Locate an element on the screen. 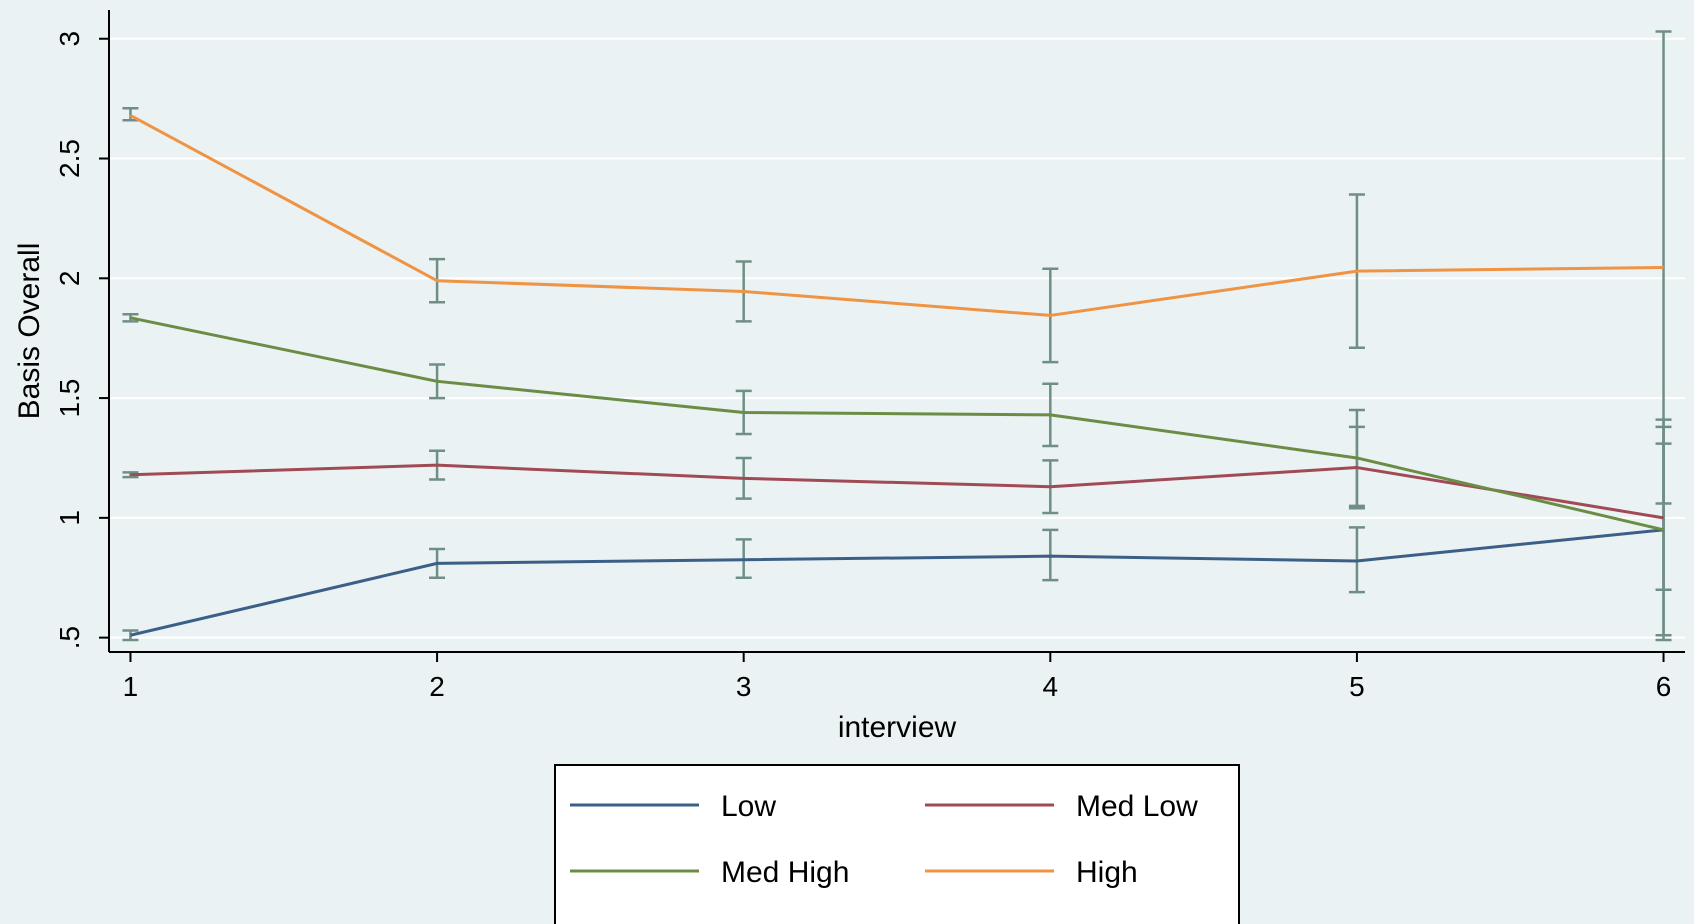 The height and width of the screenshot is (924, 1694). x-tick-label: 2 is located at coordinates (437, 686).